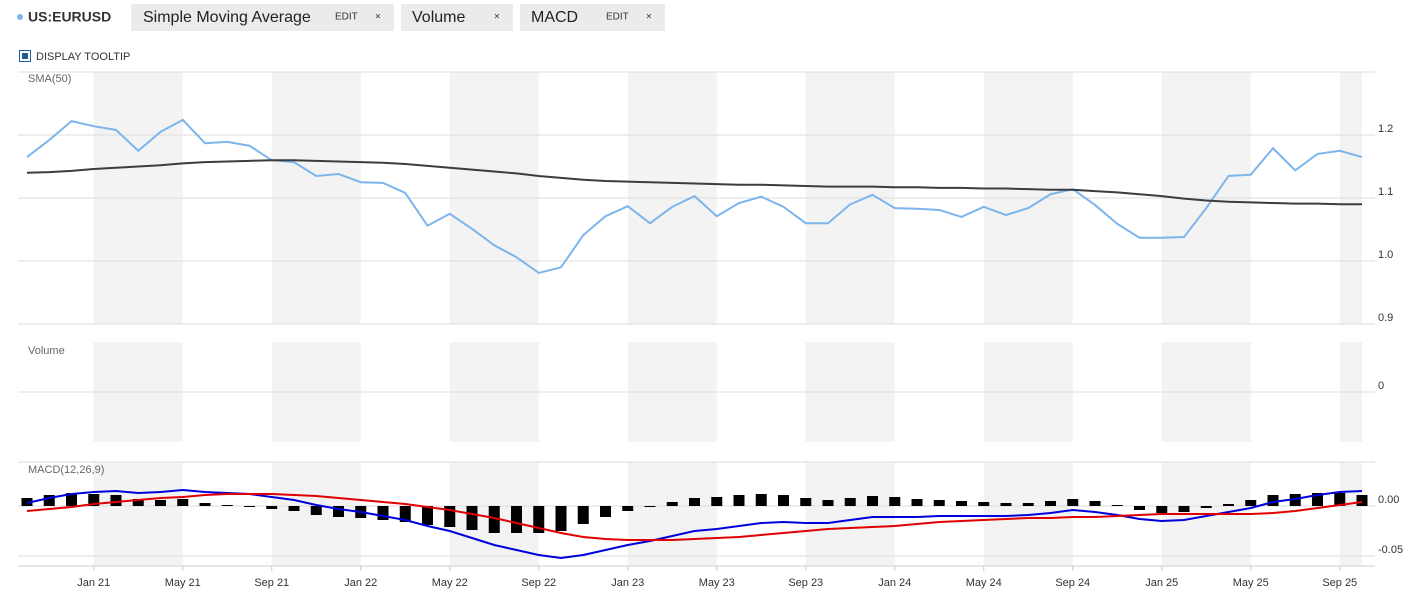  What do you see at coordinates (627, 583) in the screenshot?
I see `x-tick-label: Jan 23` at bounding box center [627, 583].